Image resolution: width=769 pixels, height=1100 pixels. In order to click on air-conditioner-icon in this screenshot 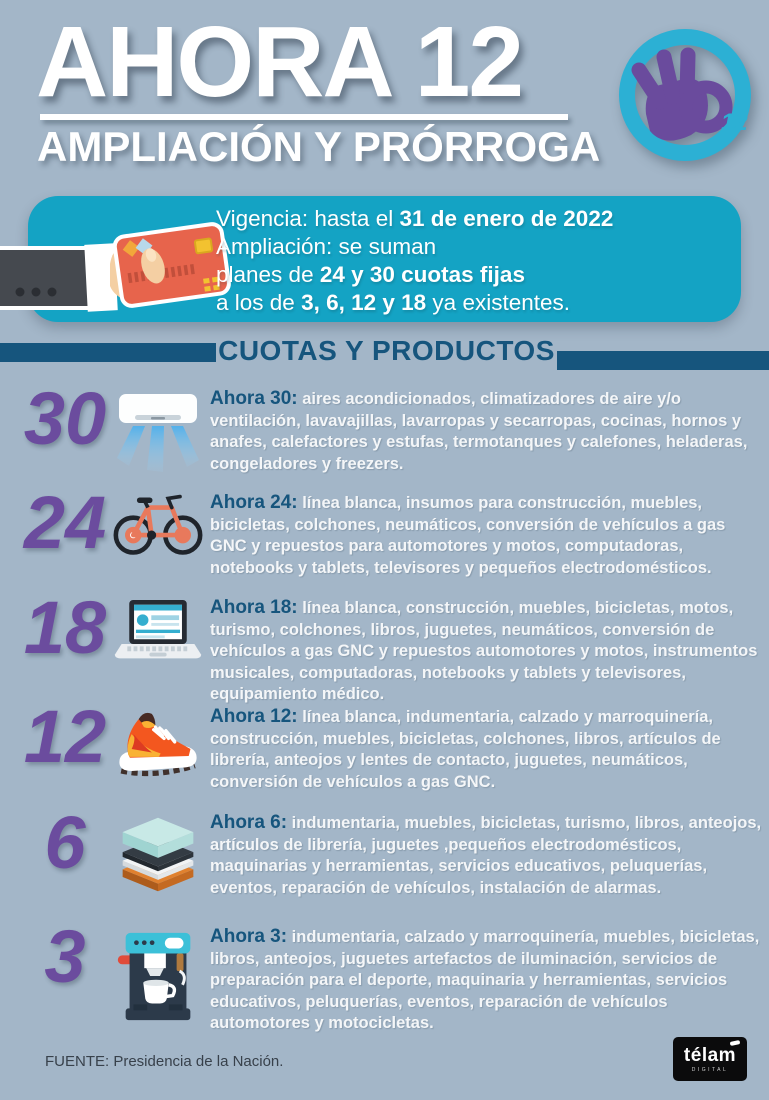, I will do `click(158, 433)`.